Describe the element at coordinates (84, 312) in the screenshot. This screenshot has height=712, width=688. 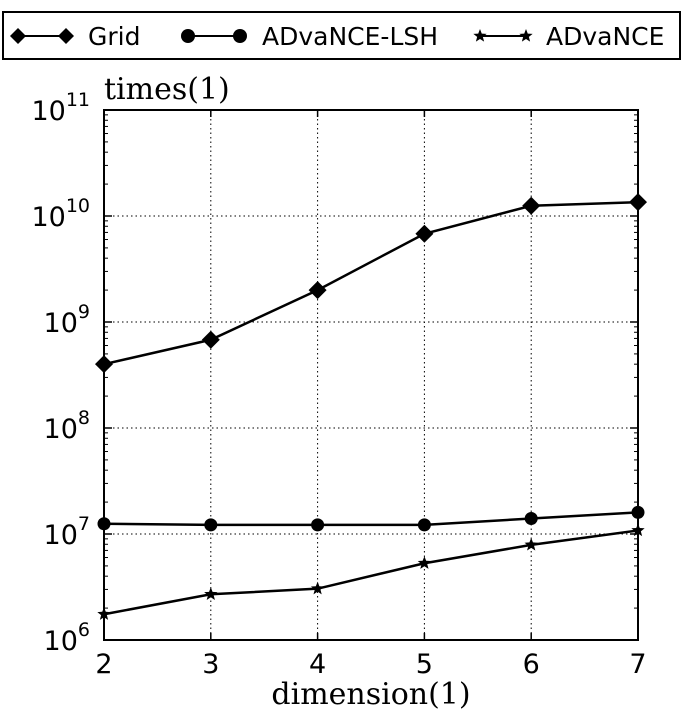
I see `y-tick-exponent: 9` at that location.